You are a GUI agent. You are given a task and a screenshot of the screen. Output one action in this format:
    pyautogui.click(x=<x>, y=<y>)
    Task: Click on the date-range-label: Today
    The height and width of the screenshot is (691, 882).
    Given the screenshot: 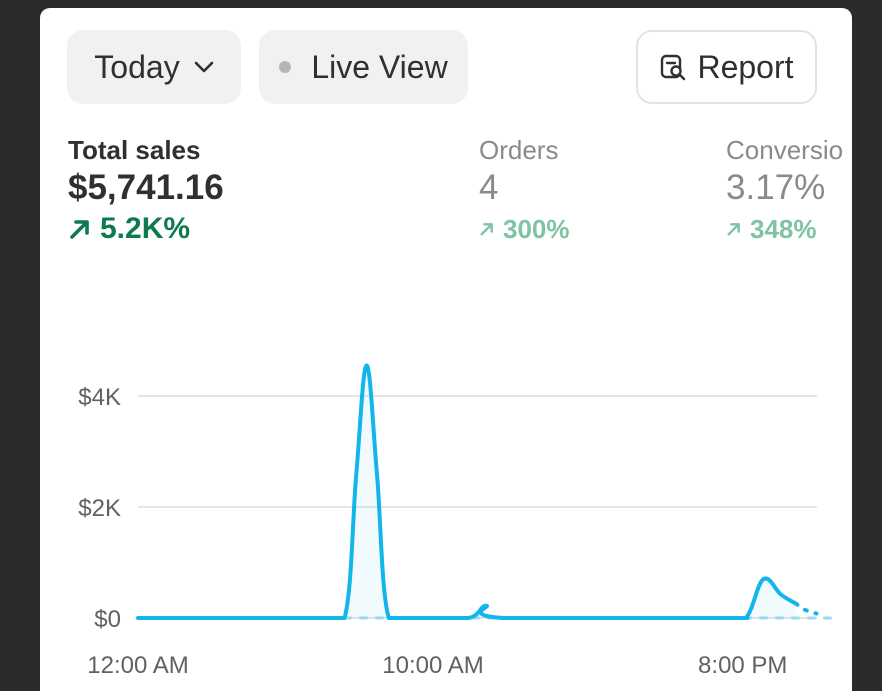 What is the action you would take?
    pyautogui.click(x=137, y=66)
    